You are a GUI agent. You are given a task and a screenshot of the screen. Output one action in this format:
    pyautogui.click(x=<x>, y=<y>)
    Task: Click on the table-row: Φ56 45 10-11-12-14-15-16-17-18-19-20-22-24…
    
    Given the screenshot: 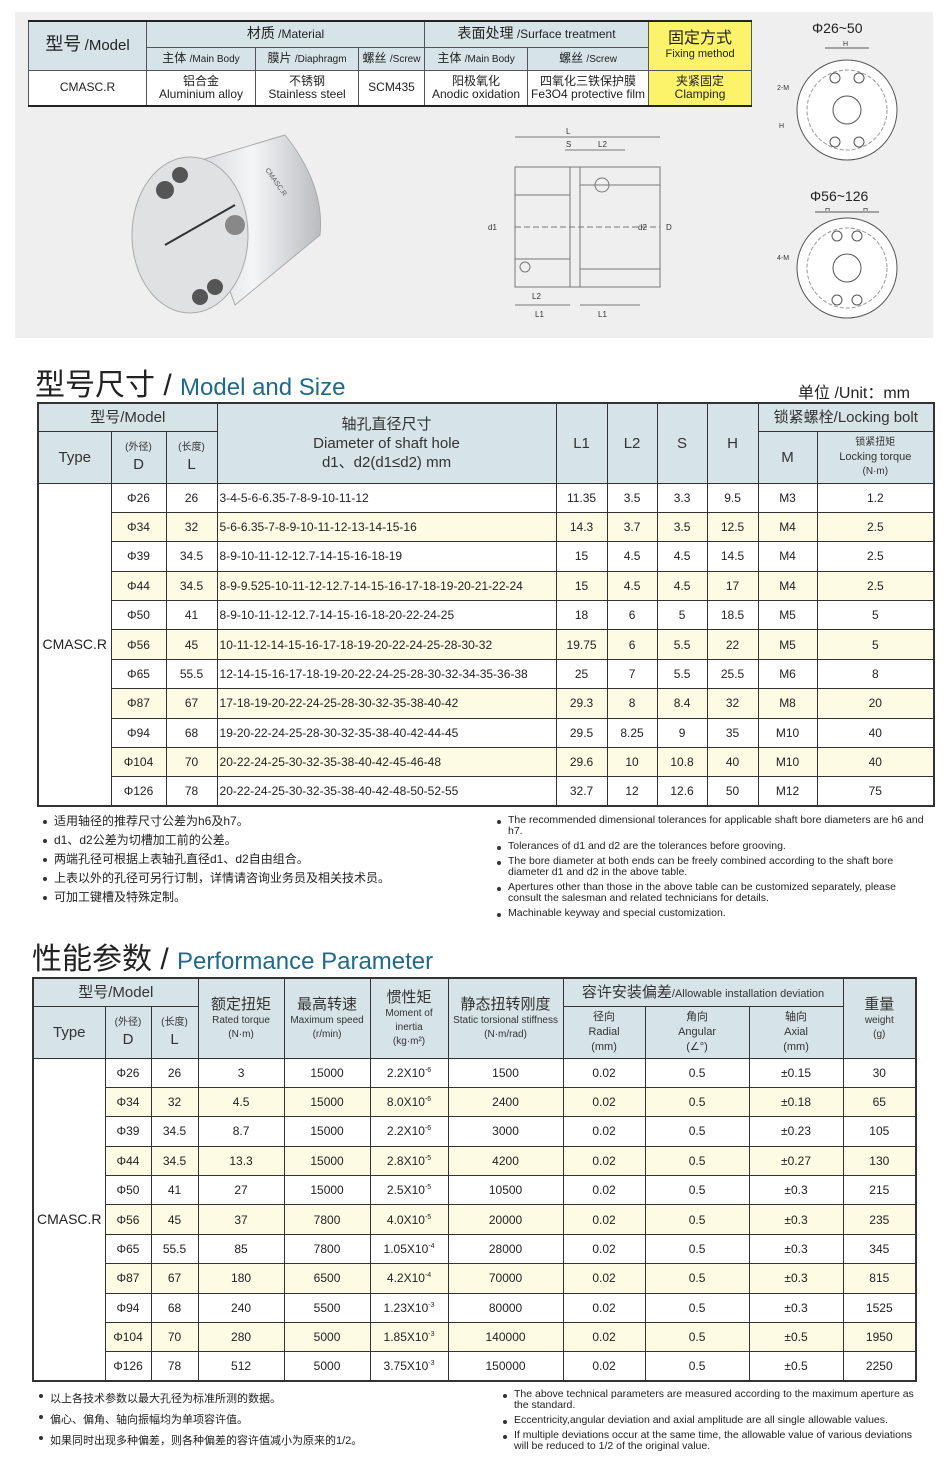 What is the action you would take?
    pyautogui.click(x=486, y=644)
    